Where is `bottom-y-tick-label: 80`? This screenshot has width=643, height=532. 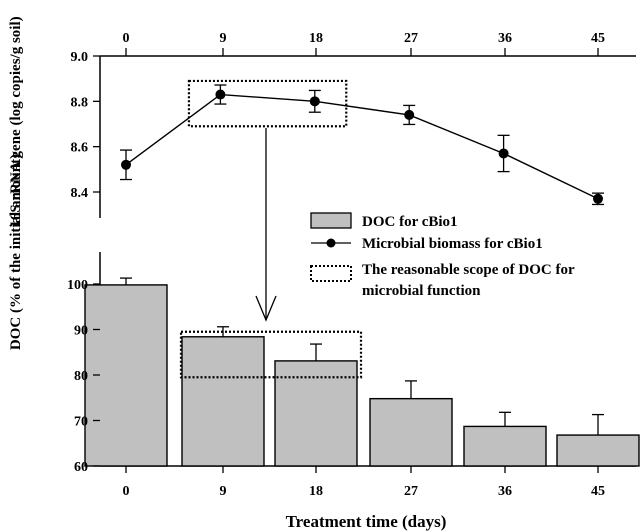
bottom-y-tick-label: 80 is located at coordinates (81, 376).